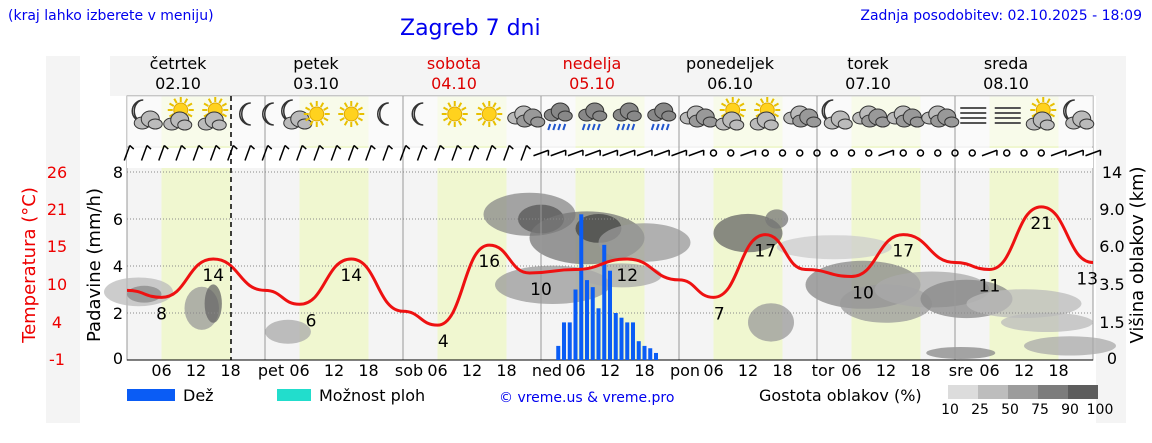 This screenshot has width=1152, height=443. Describe the element at coordinates (316, 83) in the screenshot. I see `day-date: 03.10` at that location.